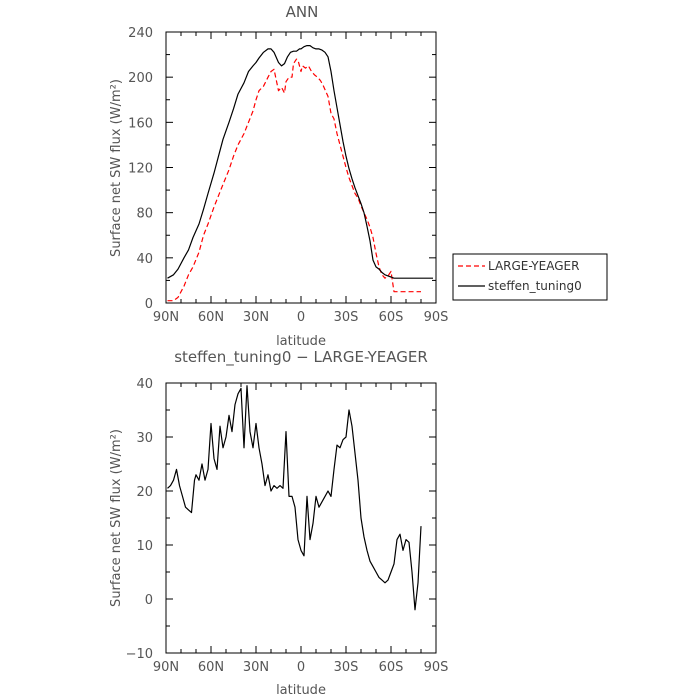  Describe the element at coordinates (140, 78) in the screenshot. I see `y-tick-label: 200` at that location.